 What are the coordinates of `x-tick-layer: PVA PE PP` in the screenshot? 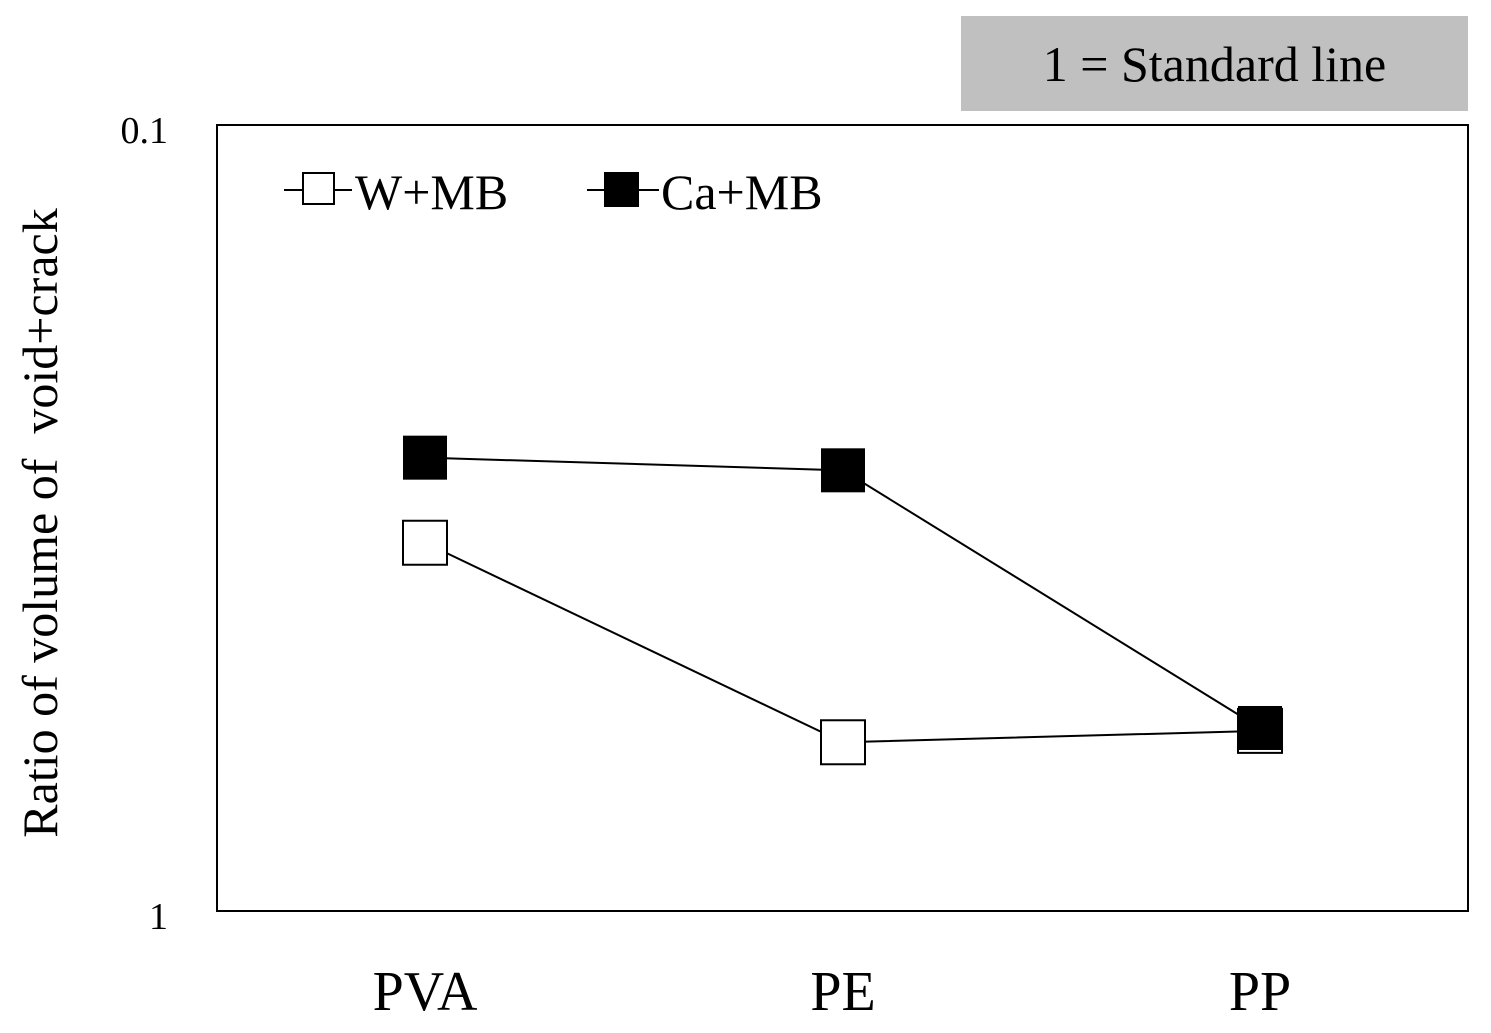 It's located at (832, 992).